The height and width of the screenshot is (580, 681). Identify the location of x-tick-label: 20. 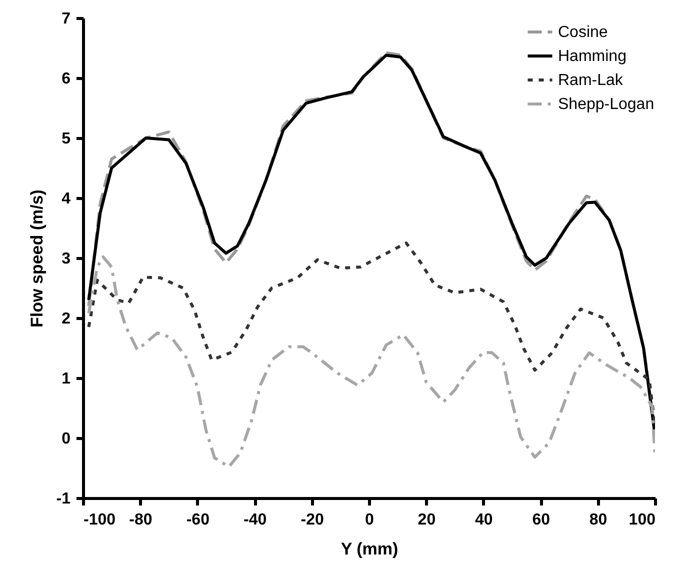
(427, 520).